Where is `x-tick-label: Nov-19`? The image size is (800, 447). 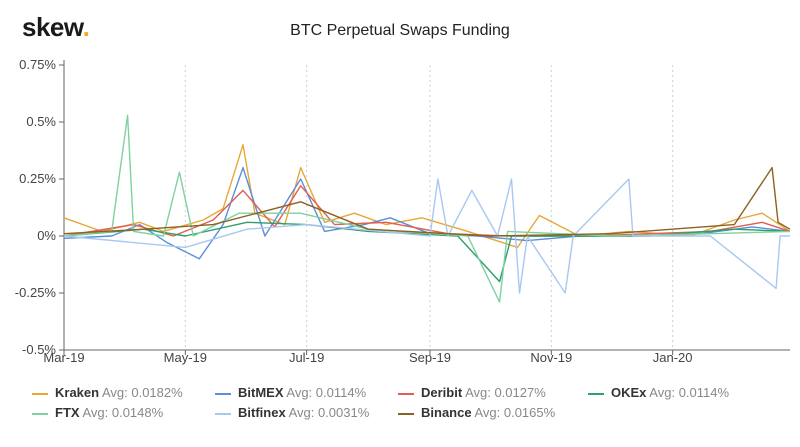 x-tick-label: Nov-19 is located at coordinates (551, 357).